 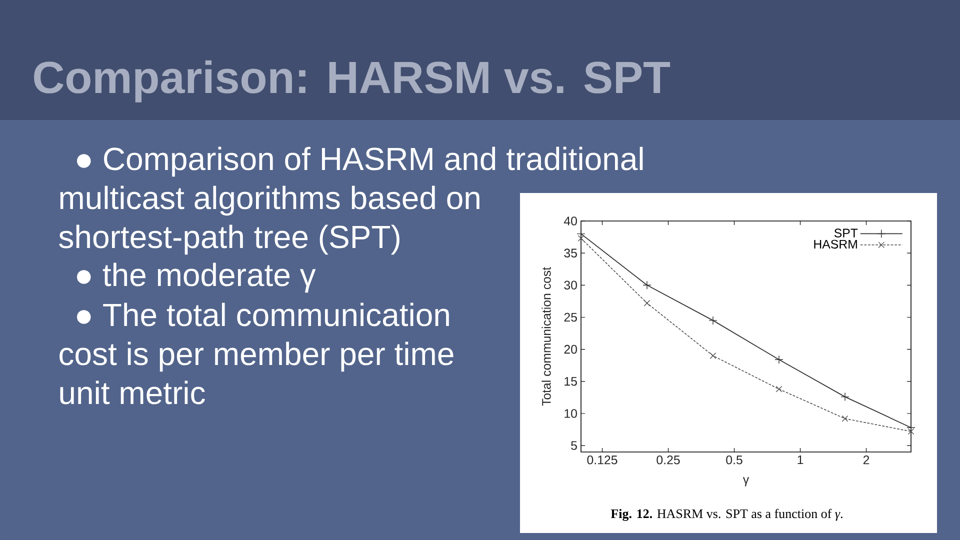 What do you see at coordinates (570, 317) in the screenshot?
I see `y-tick-label: 25` at bounding box center [570, 317].